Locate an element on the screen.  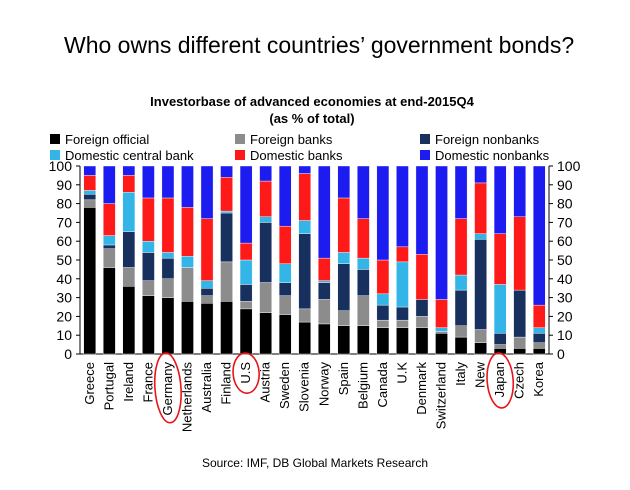
category-label: Germany is located at coordinates (167, 389).